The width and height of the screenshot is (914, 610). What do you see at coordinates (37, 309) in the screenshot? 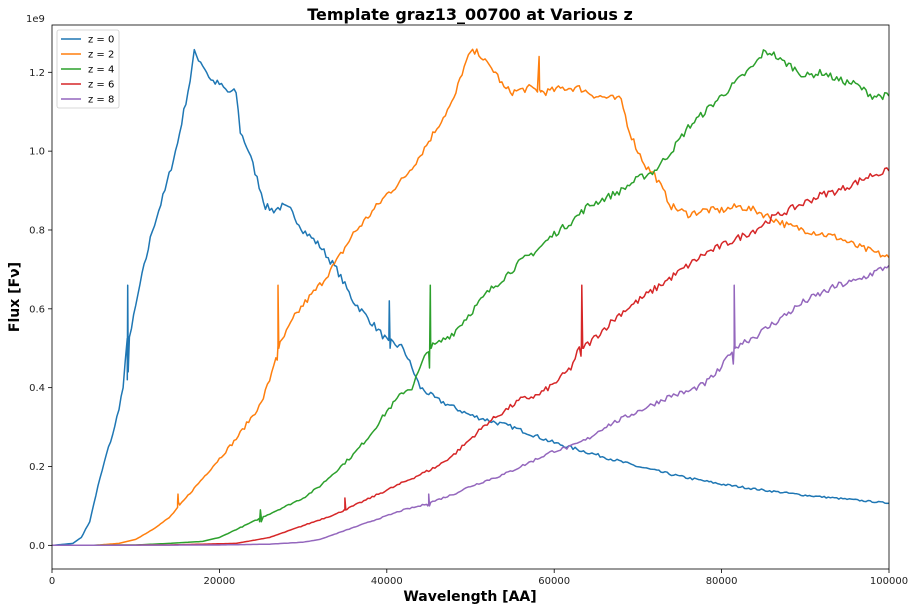
I see `y-tick-label: 0.6` at bounding box center [37, 309].